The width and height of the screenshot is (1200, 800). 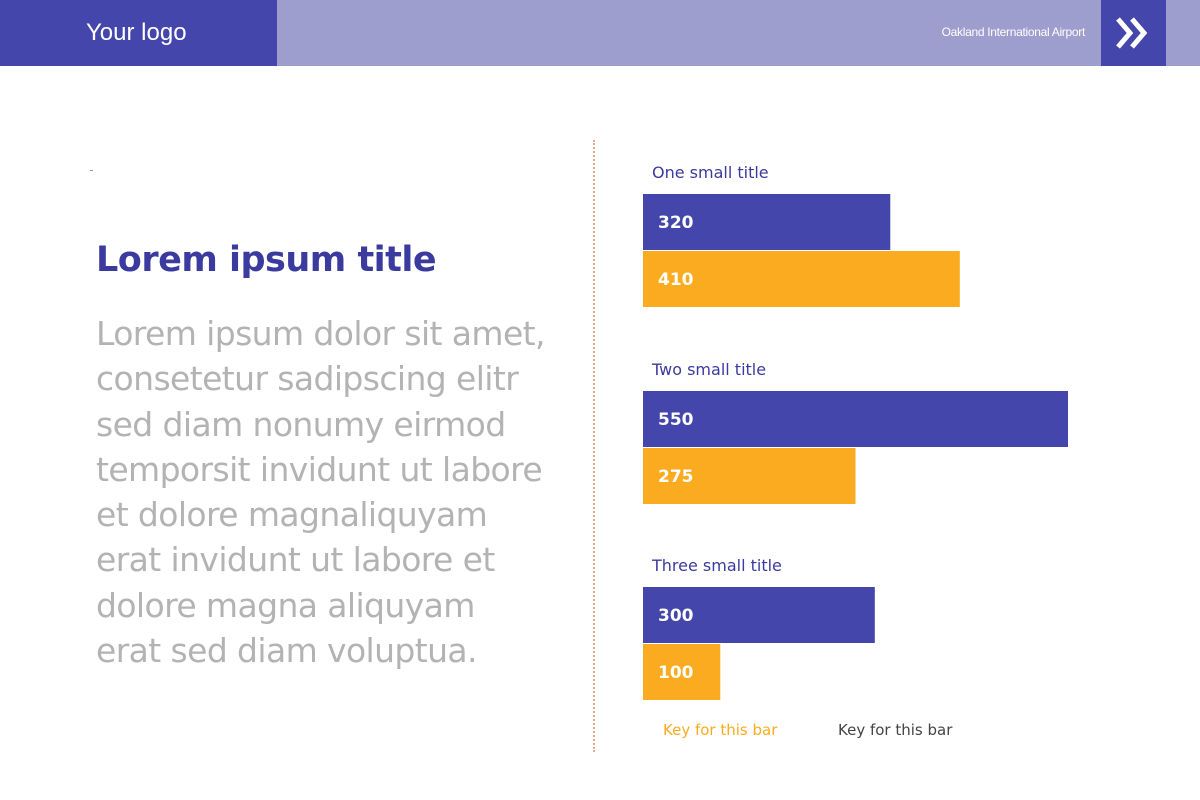 What do you see at coordinates (594, 446) in the screenshot?
I see `vertical-divider` at bounding box center [594, 446].